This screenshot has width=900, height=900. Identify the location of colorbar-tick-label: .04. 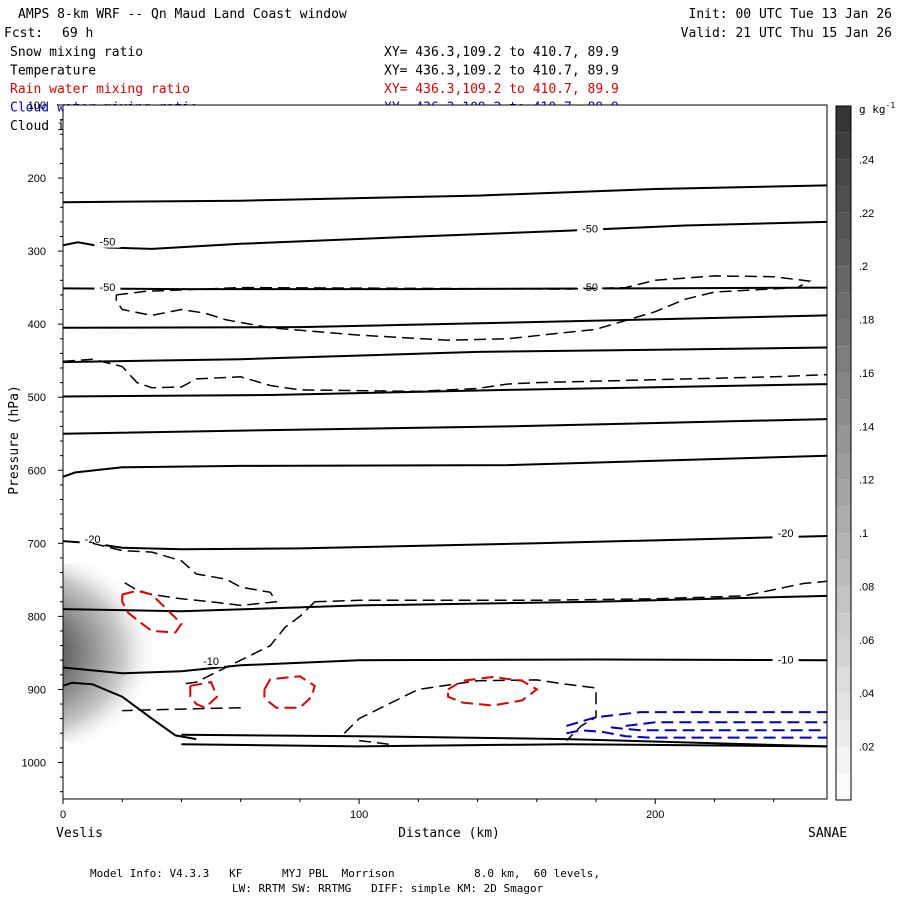
(866, 694).